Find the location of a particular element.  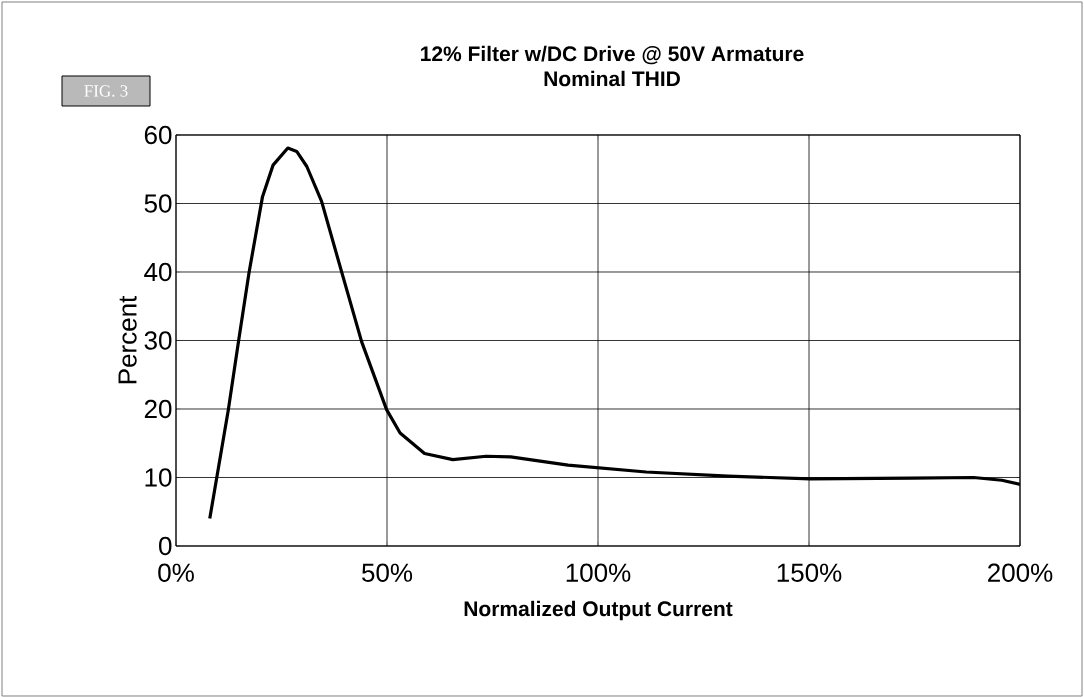

x-axis-title: Normalized Output Current is located at coordinates (598, 610).